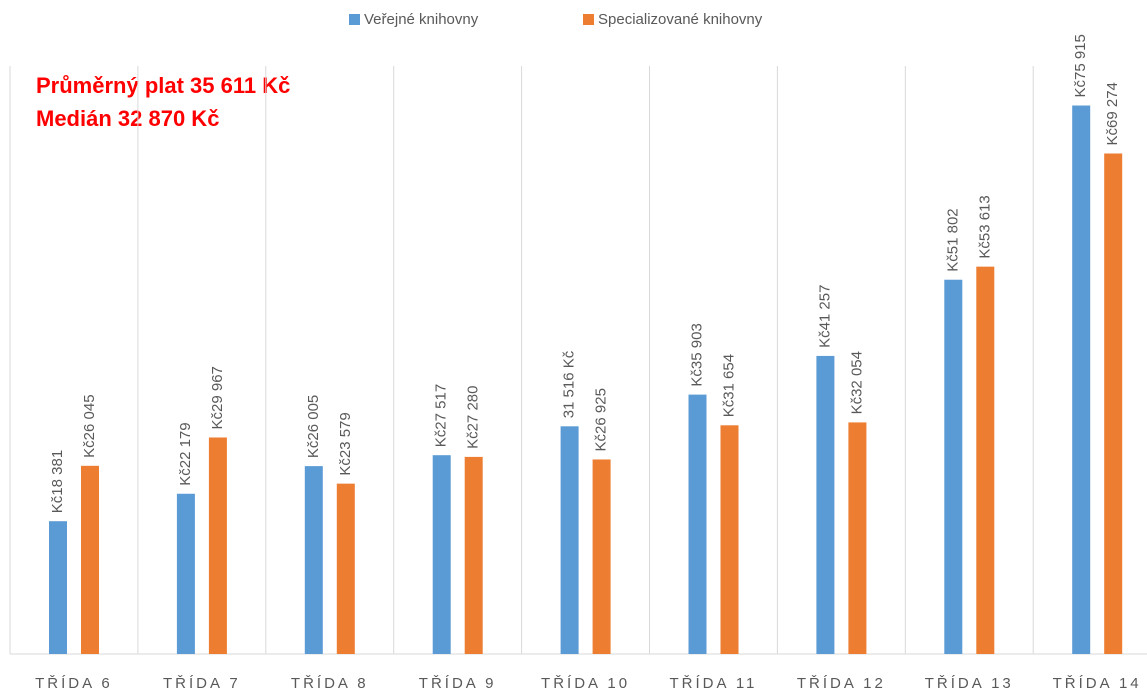 This screenshot has width=1147, height=693. I want to click on value-label: Kč53 613, so click(984, 226).